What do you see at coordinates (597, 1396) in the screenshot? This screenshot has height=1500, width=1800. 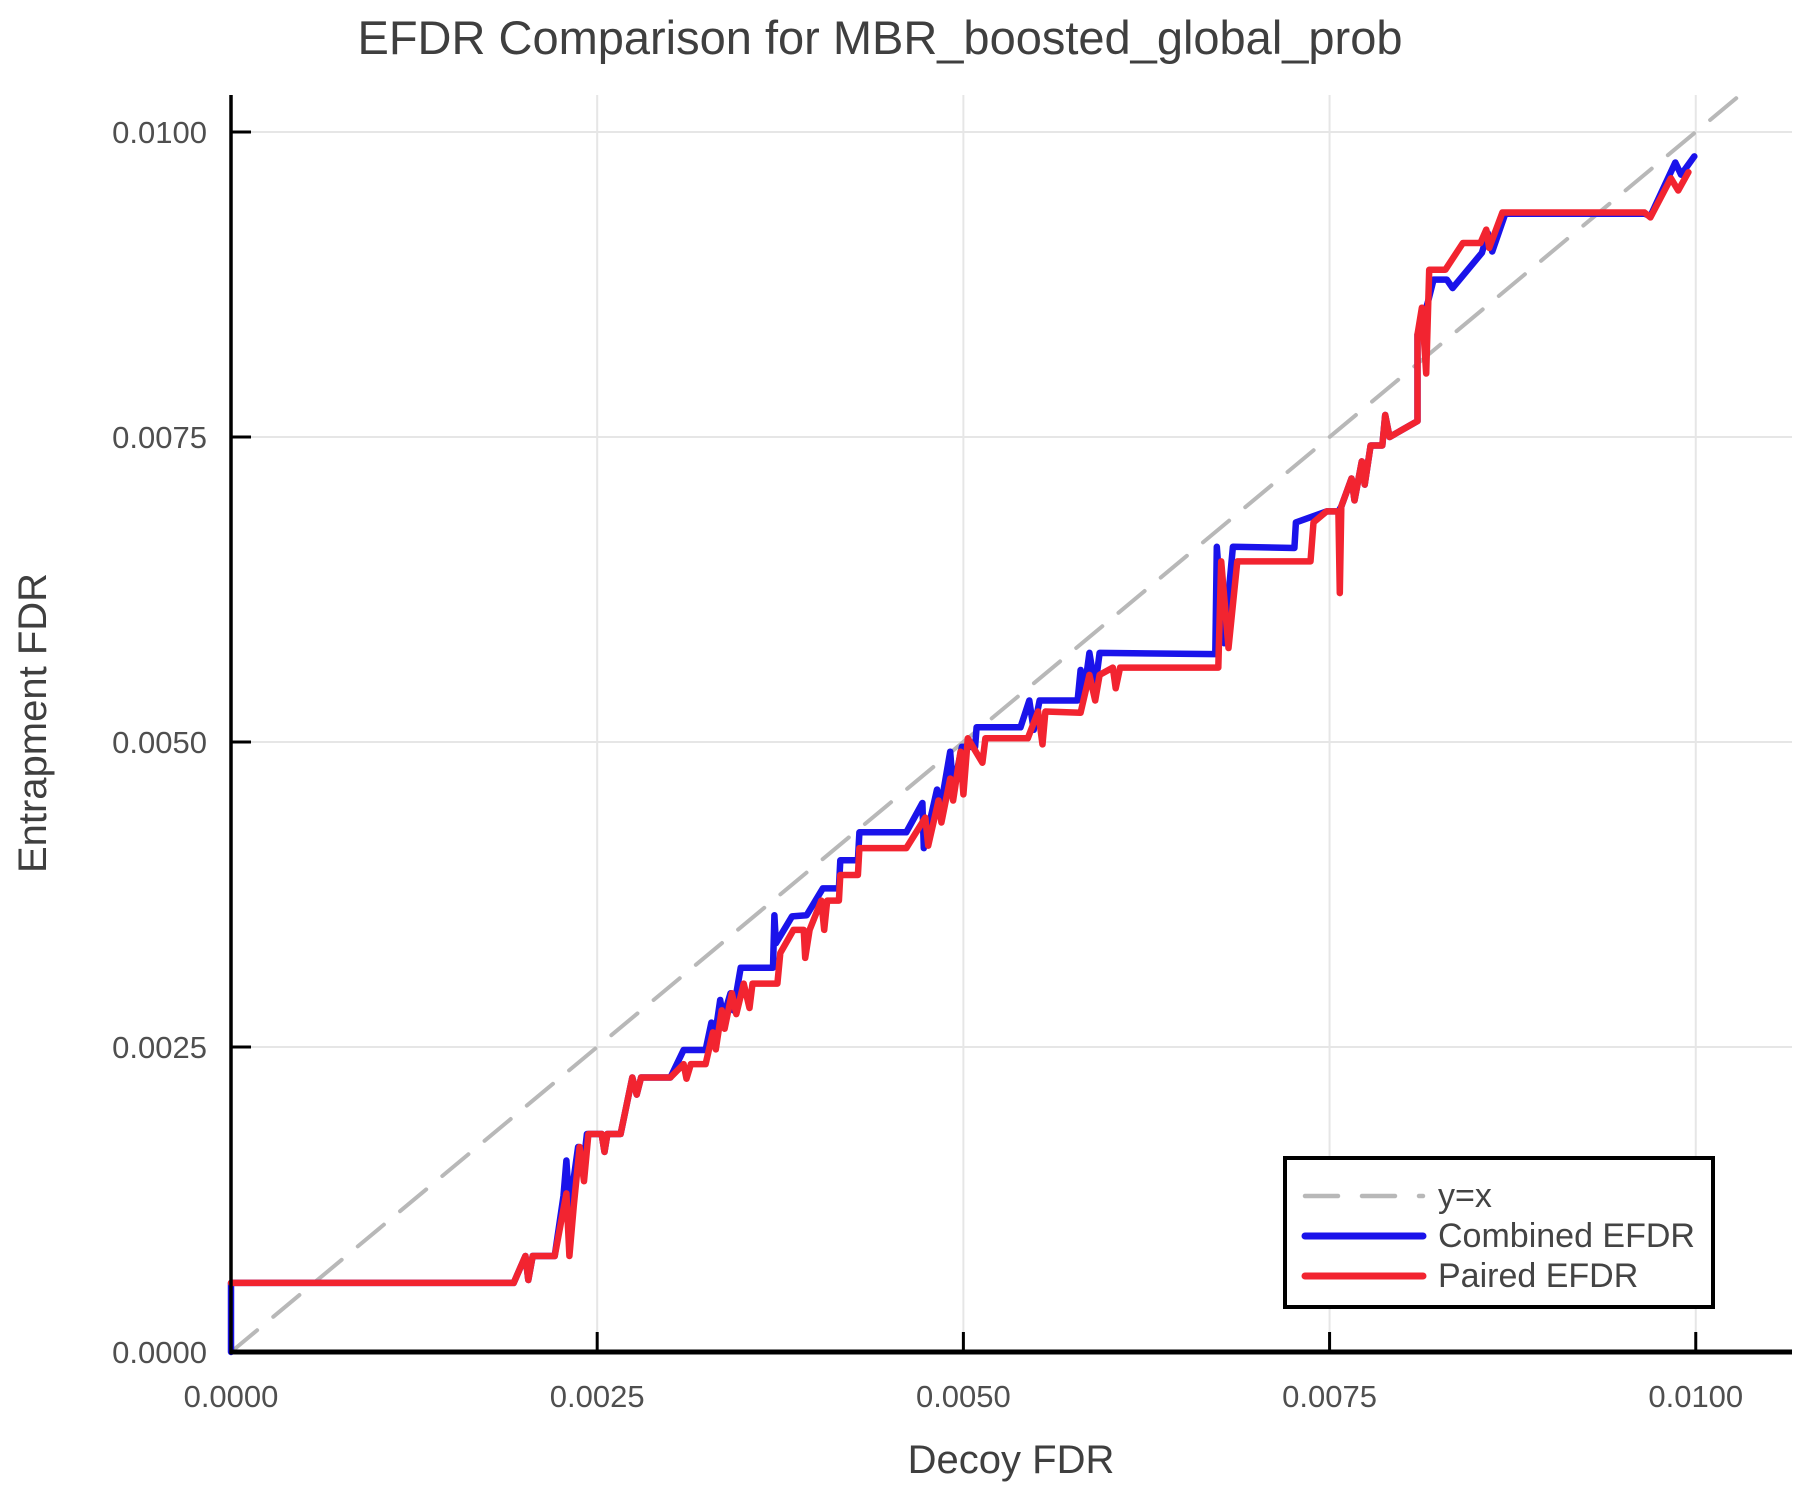 I see `x-tick-label: 0.0025` at bounding box center [597, 1396].